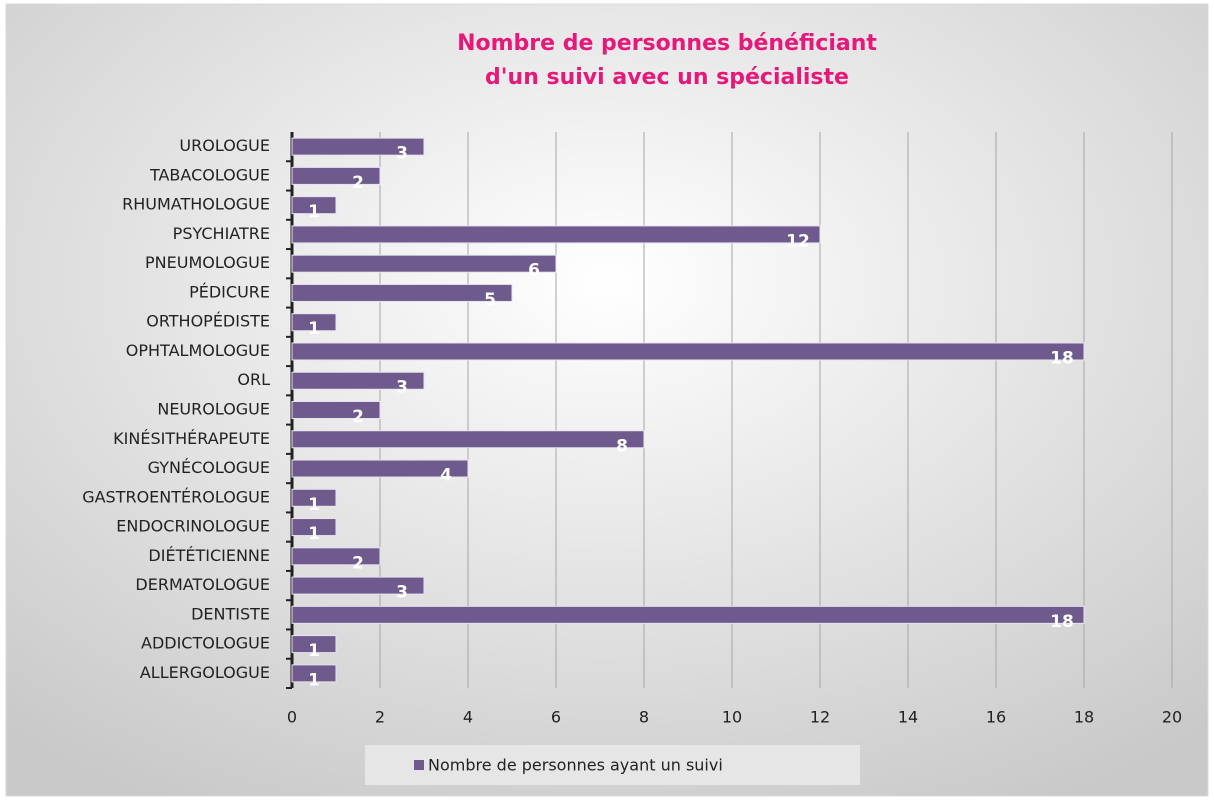 This screenshot has height=800, width=1214. I want to click on x-tick-label: 18, so click(1084, 717).